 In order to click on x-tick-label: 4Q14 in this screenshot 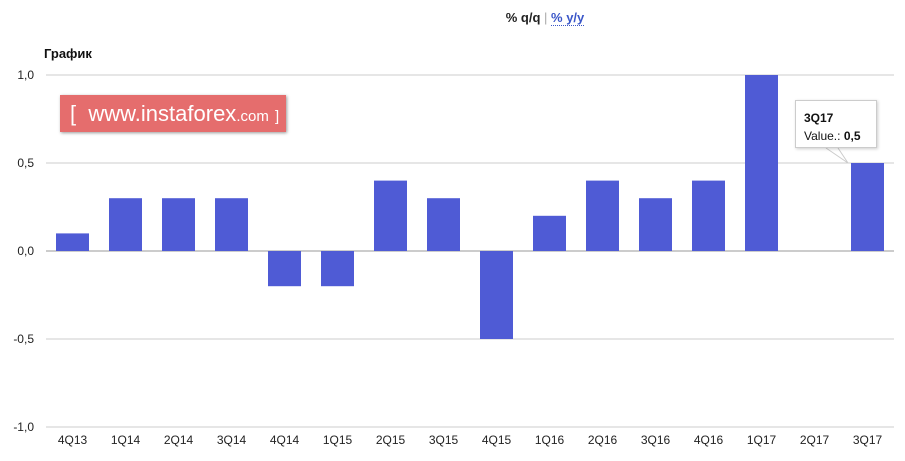, I will do `click(285, 440)`.